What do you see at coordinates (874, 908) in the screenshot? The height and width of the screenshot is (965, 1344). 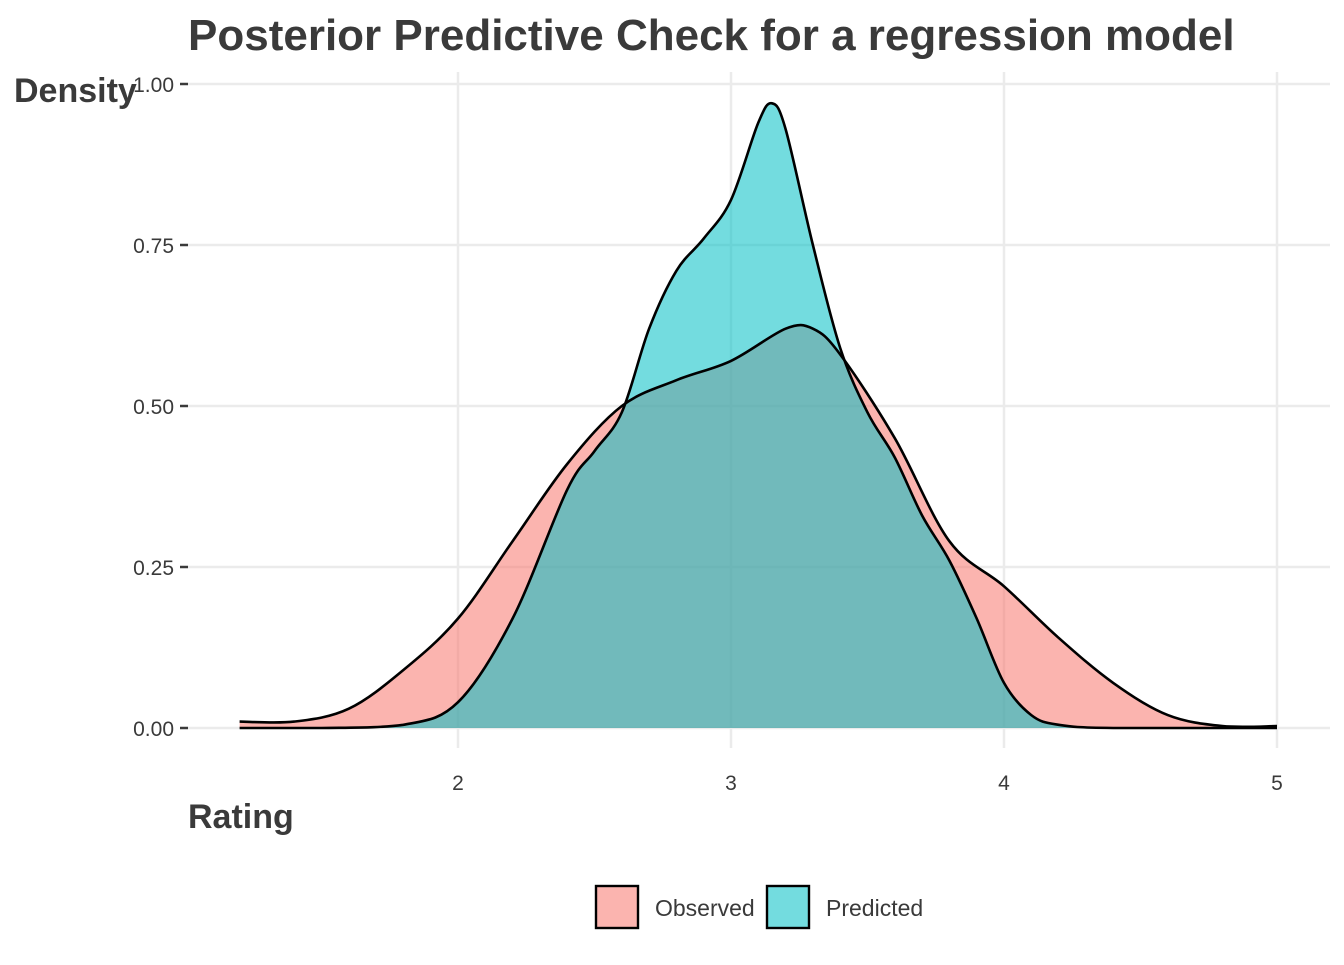 I see `legend-label-predicted: Predicted` at bounding box center [874, 908].